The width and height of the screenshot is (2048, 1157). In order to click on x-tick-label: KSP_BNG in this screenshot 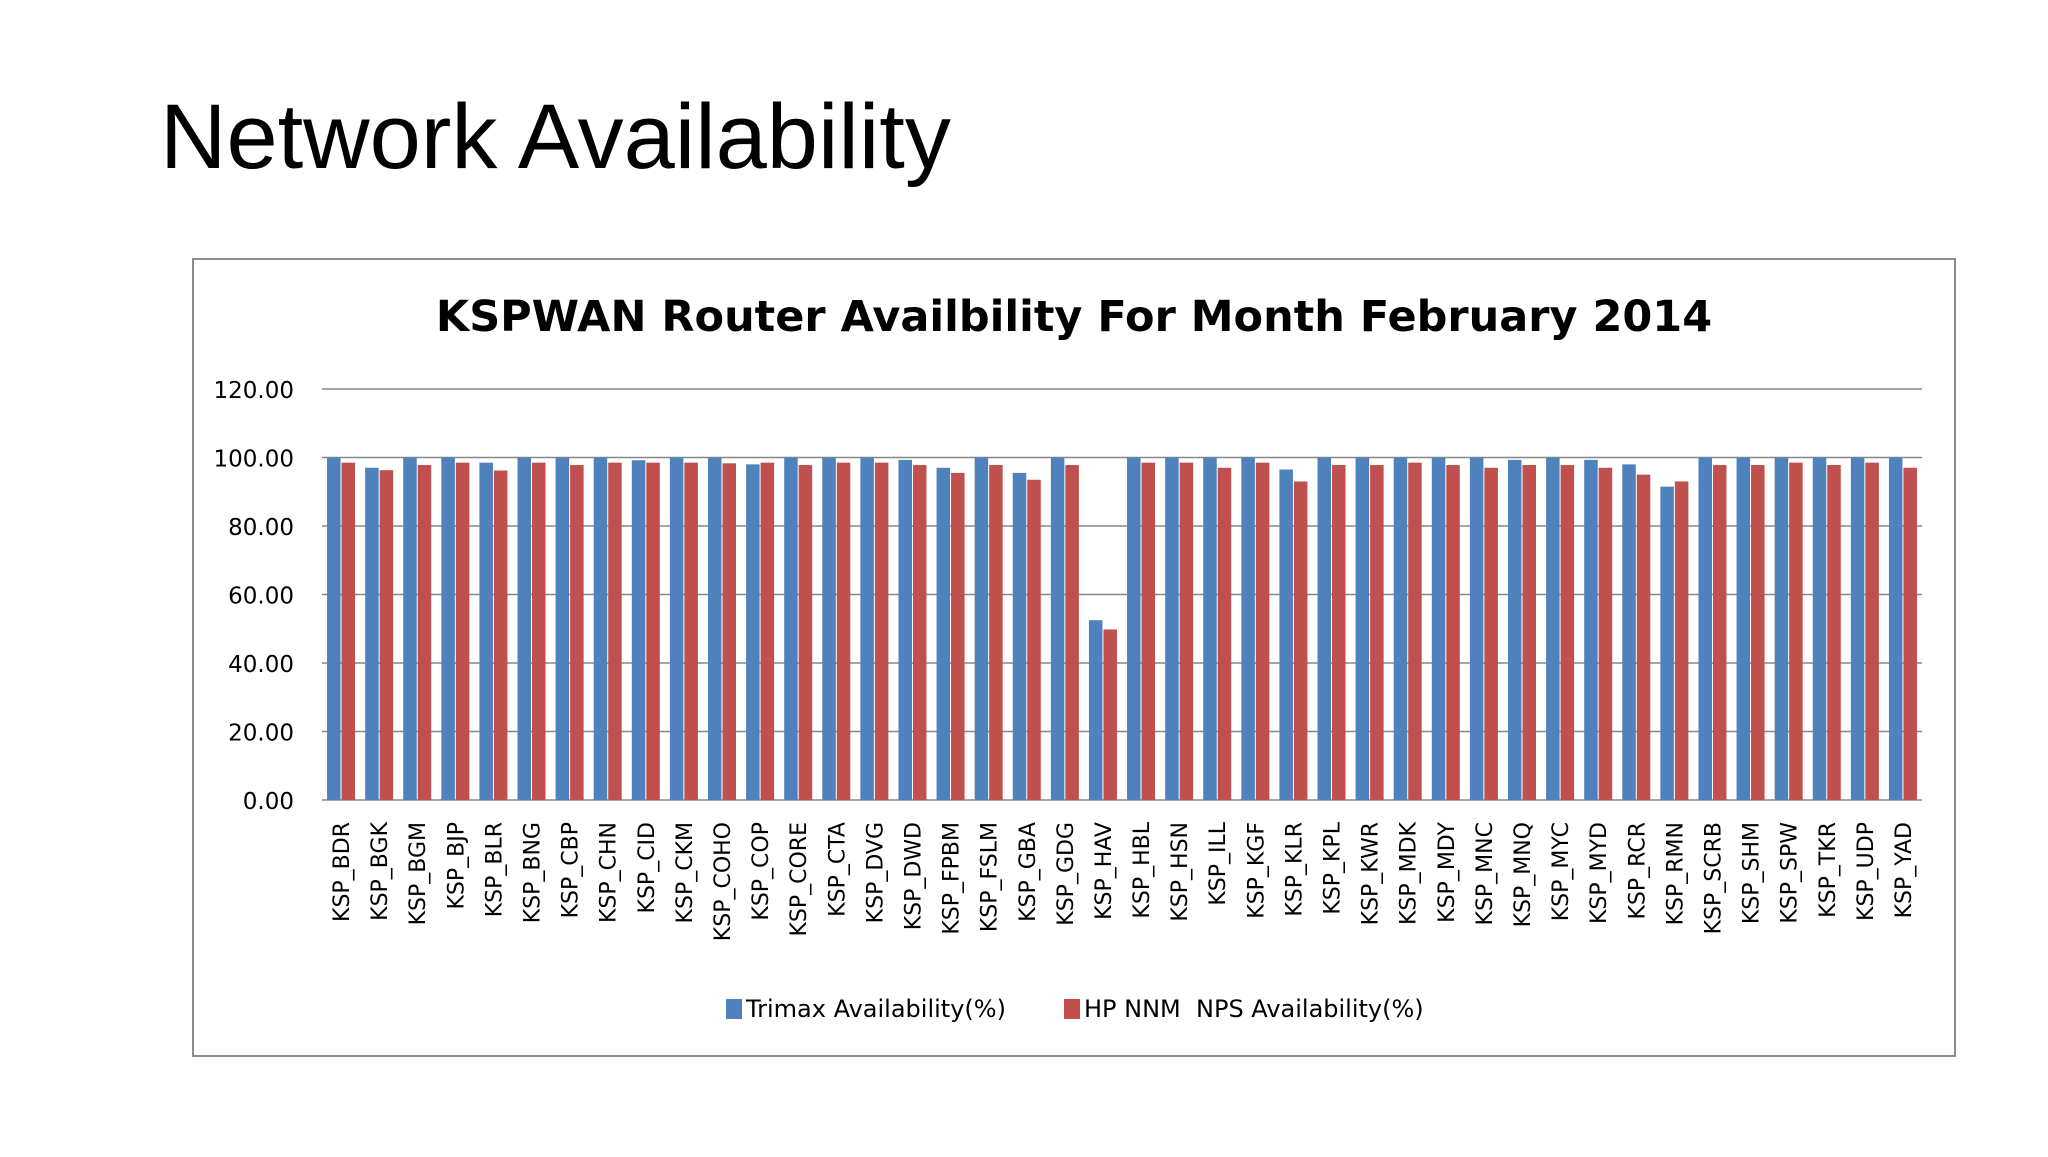, I will do `click(533, 872)`.